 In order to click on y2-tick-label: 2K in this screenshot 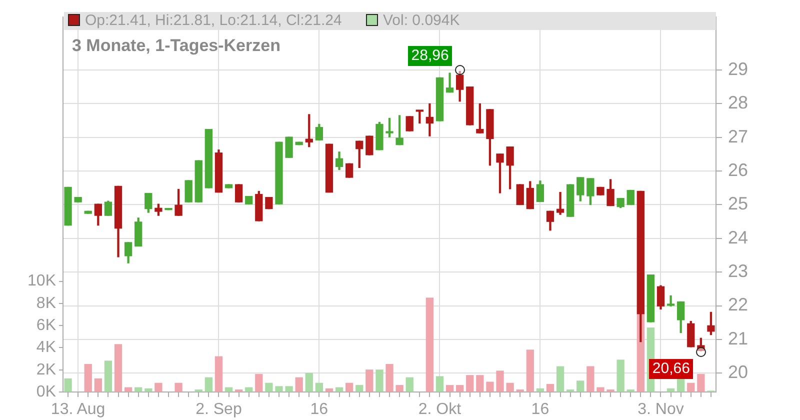, I will do `click(46, 369)`.